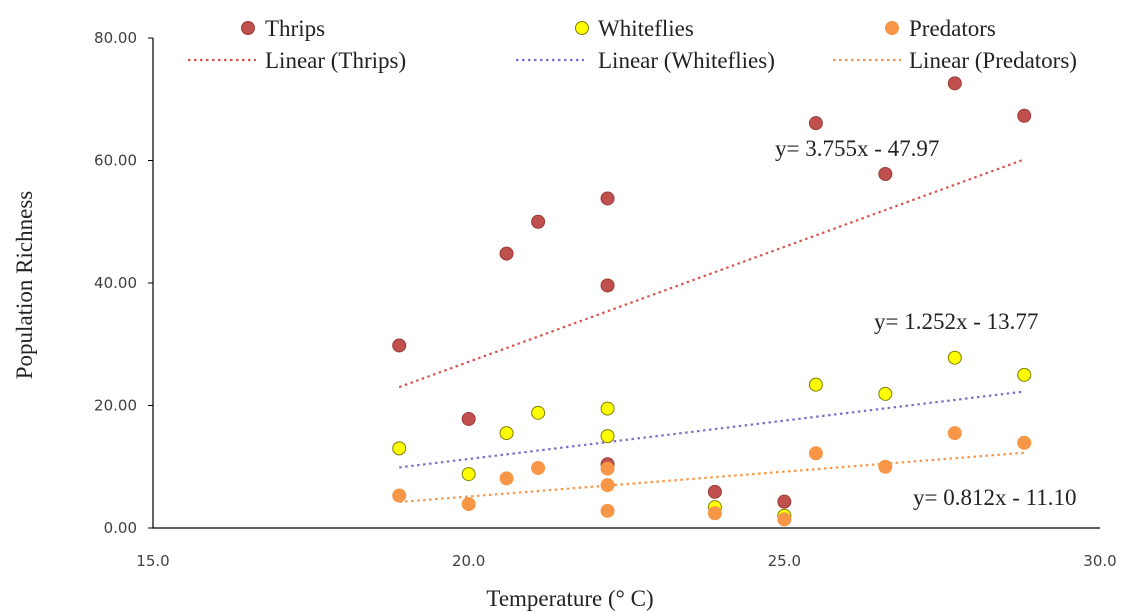 Image resolution: width=1125 pixels, height=612 pixels. I want to click on x-axis-title: Temperature (° C), so click(569, 598).